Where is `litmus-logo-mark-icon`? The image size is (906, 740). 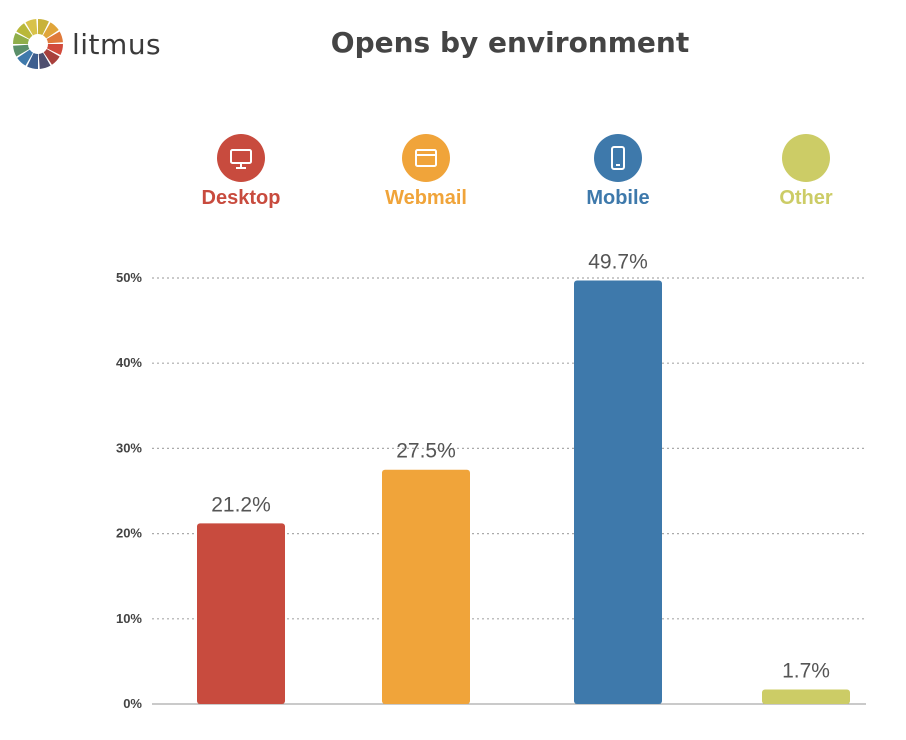 litmus-logo-mark-icon is located at coordinates (38, 44).